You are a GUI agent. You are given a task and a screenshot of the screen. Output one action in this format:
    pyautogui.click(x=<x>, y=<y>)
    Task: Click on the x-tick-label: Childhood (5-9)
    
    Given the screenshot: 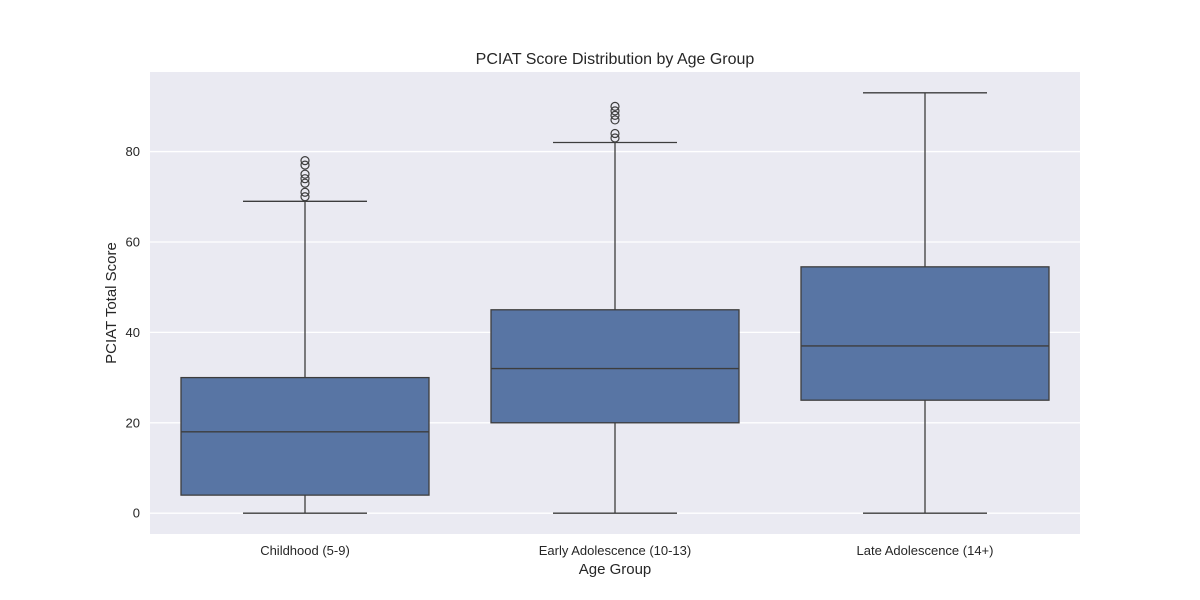 What is the action you would take?
    pyautogui.click(x=305, y=550)
    